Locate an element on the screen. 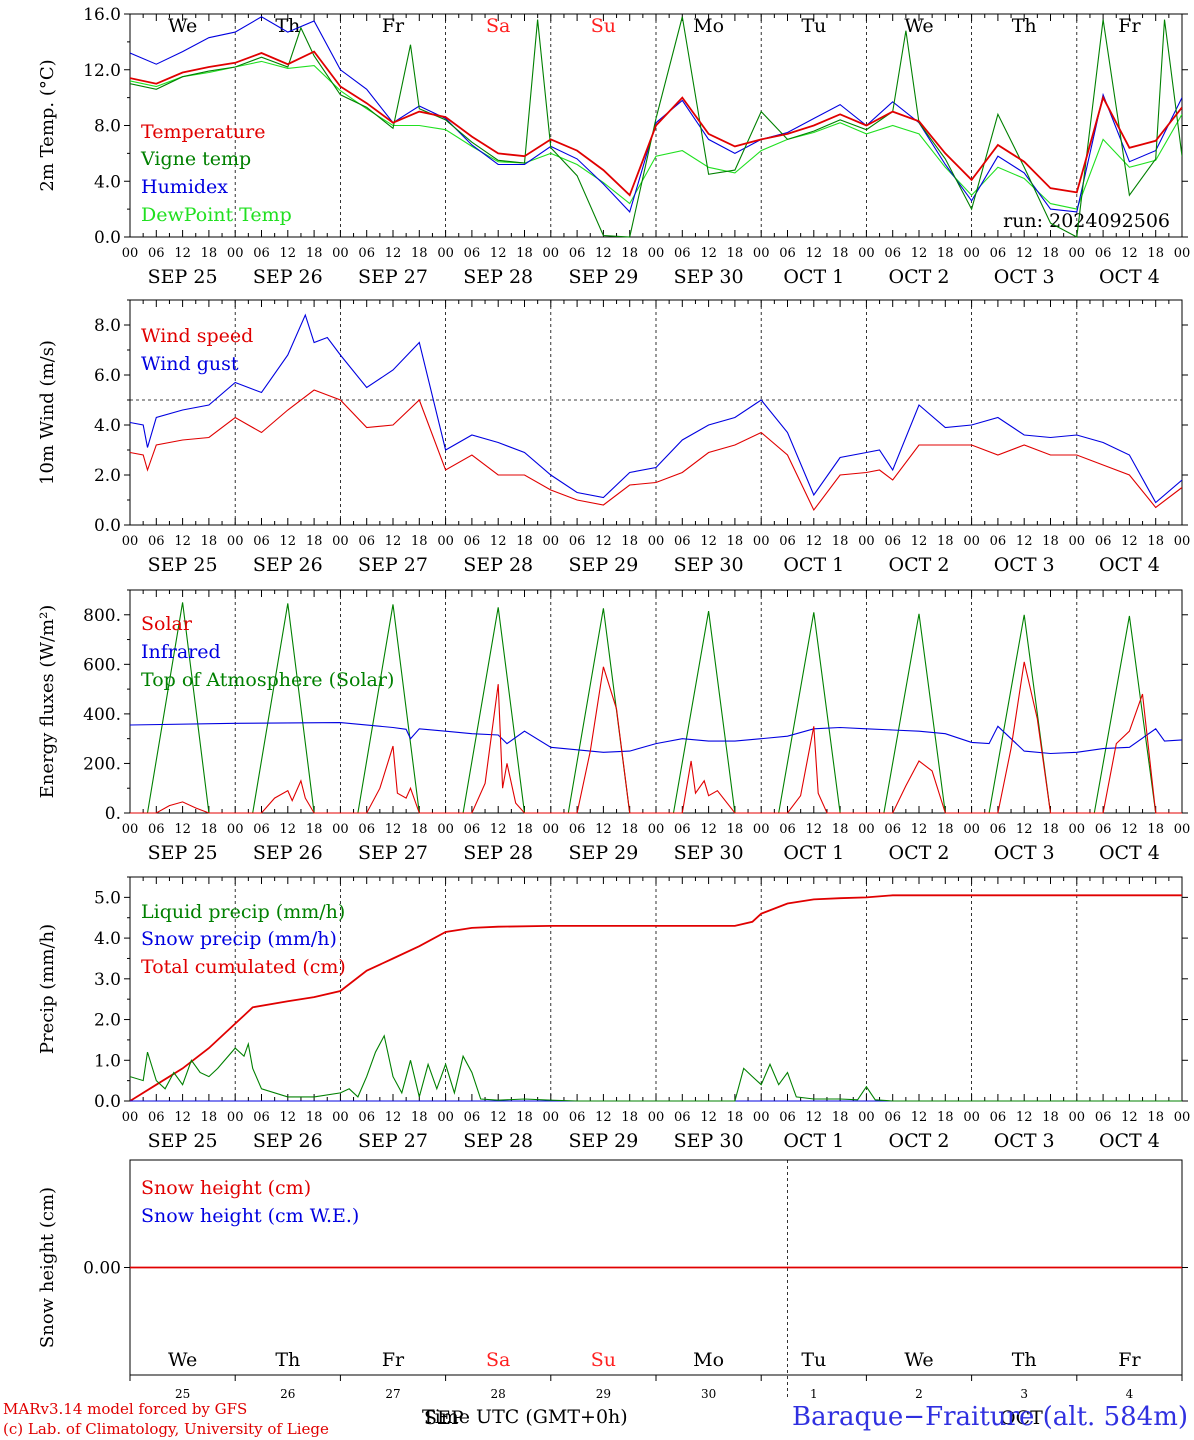  weekday-label: Mo is located at coordinates (708, 26).